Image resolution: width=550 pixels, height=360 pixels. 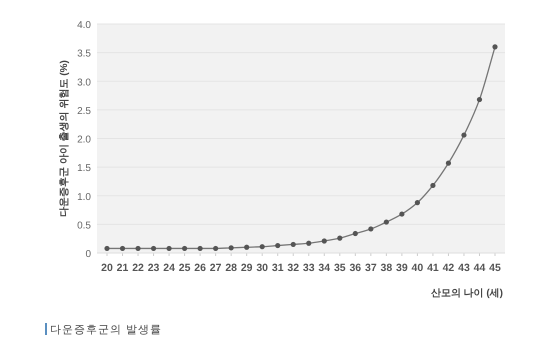 What do you see at coordinates (433, 268) in the screenshot?
I see `x-tick-label: 41` at bounding box center [433, 268].